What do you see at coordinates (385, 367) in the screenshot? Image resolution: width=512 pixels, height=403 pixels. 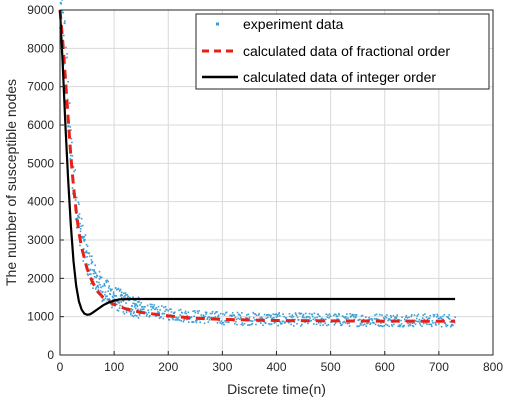 I see `x-tick-label: 600` at bounding box center [385, 367].